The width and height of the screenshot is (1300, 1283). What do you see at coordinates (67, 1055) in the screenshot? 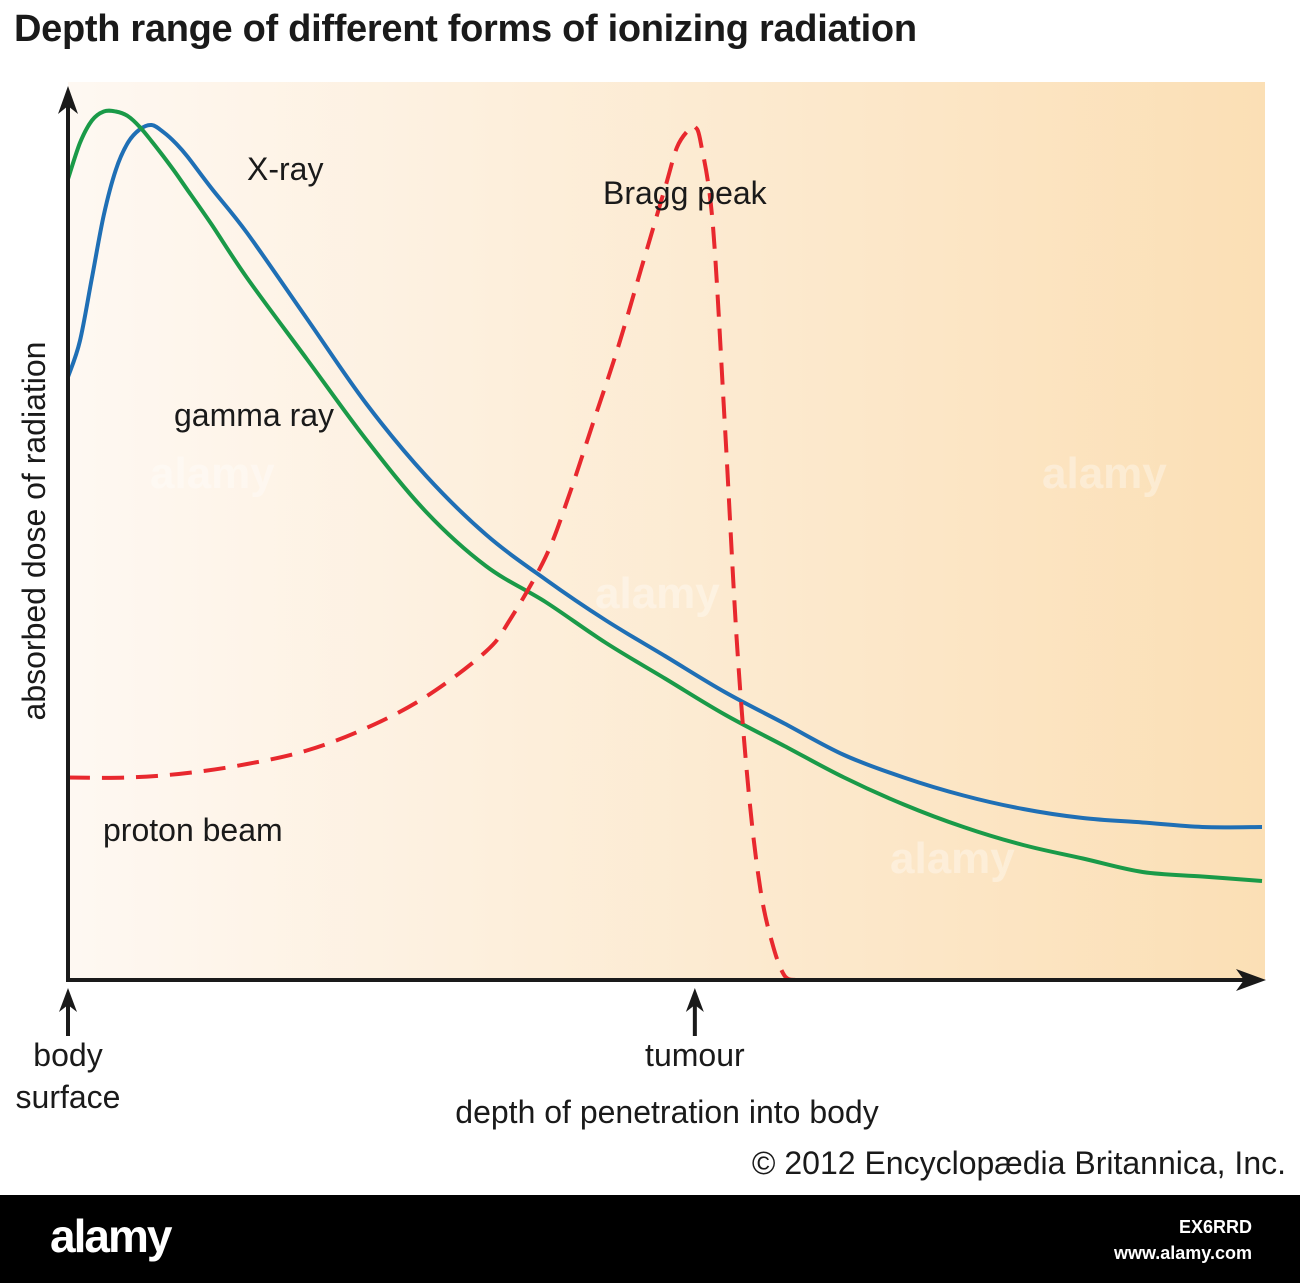
I see `marker-label: body` at bounding box center [67, 1055].